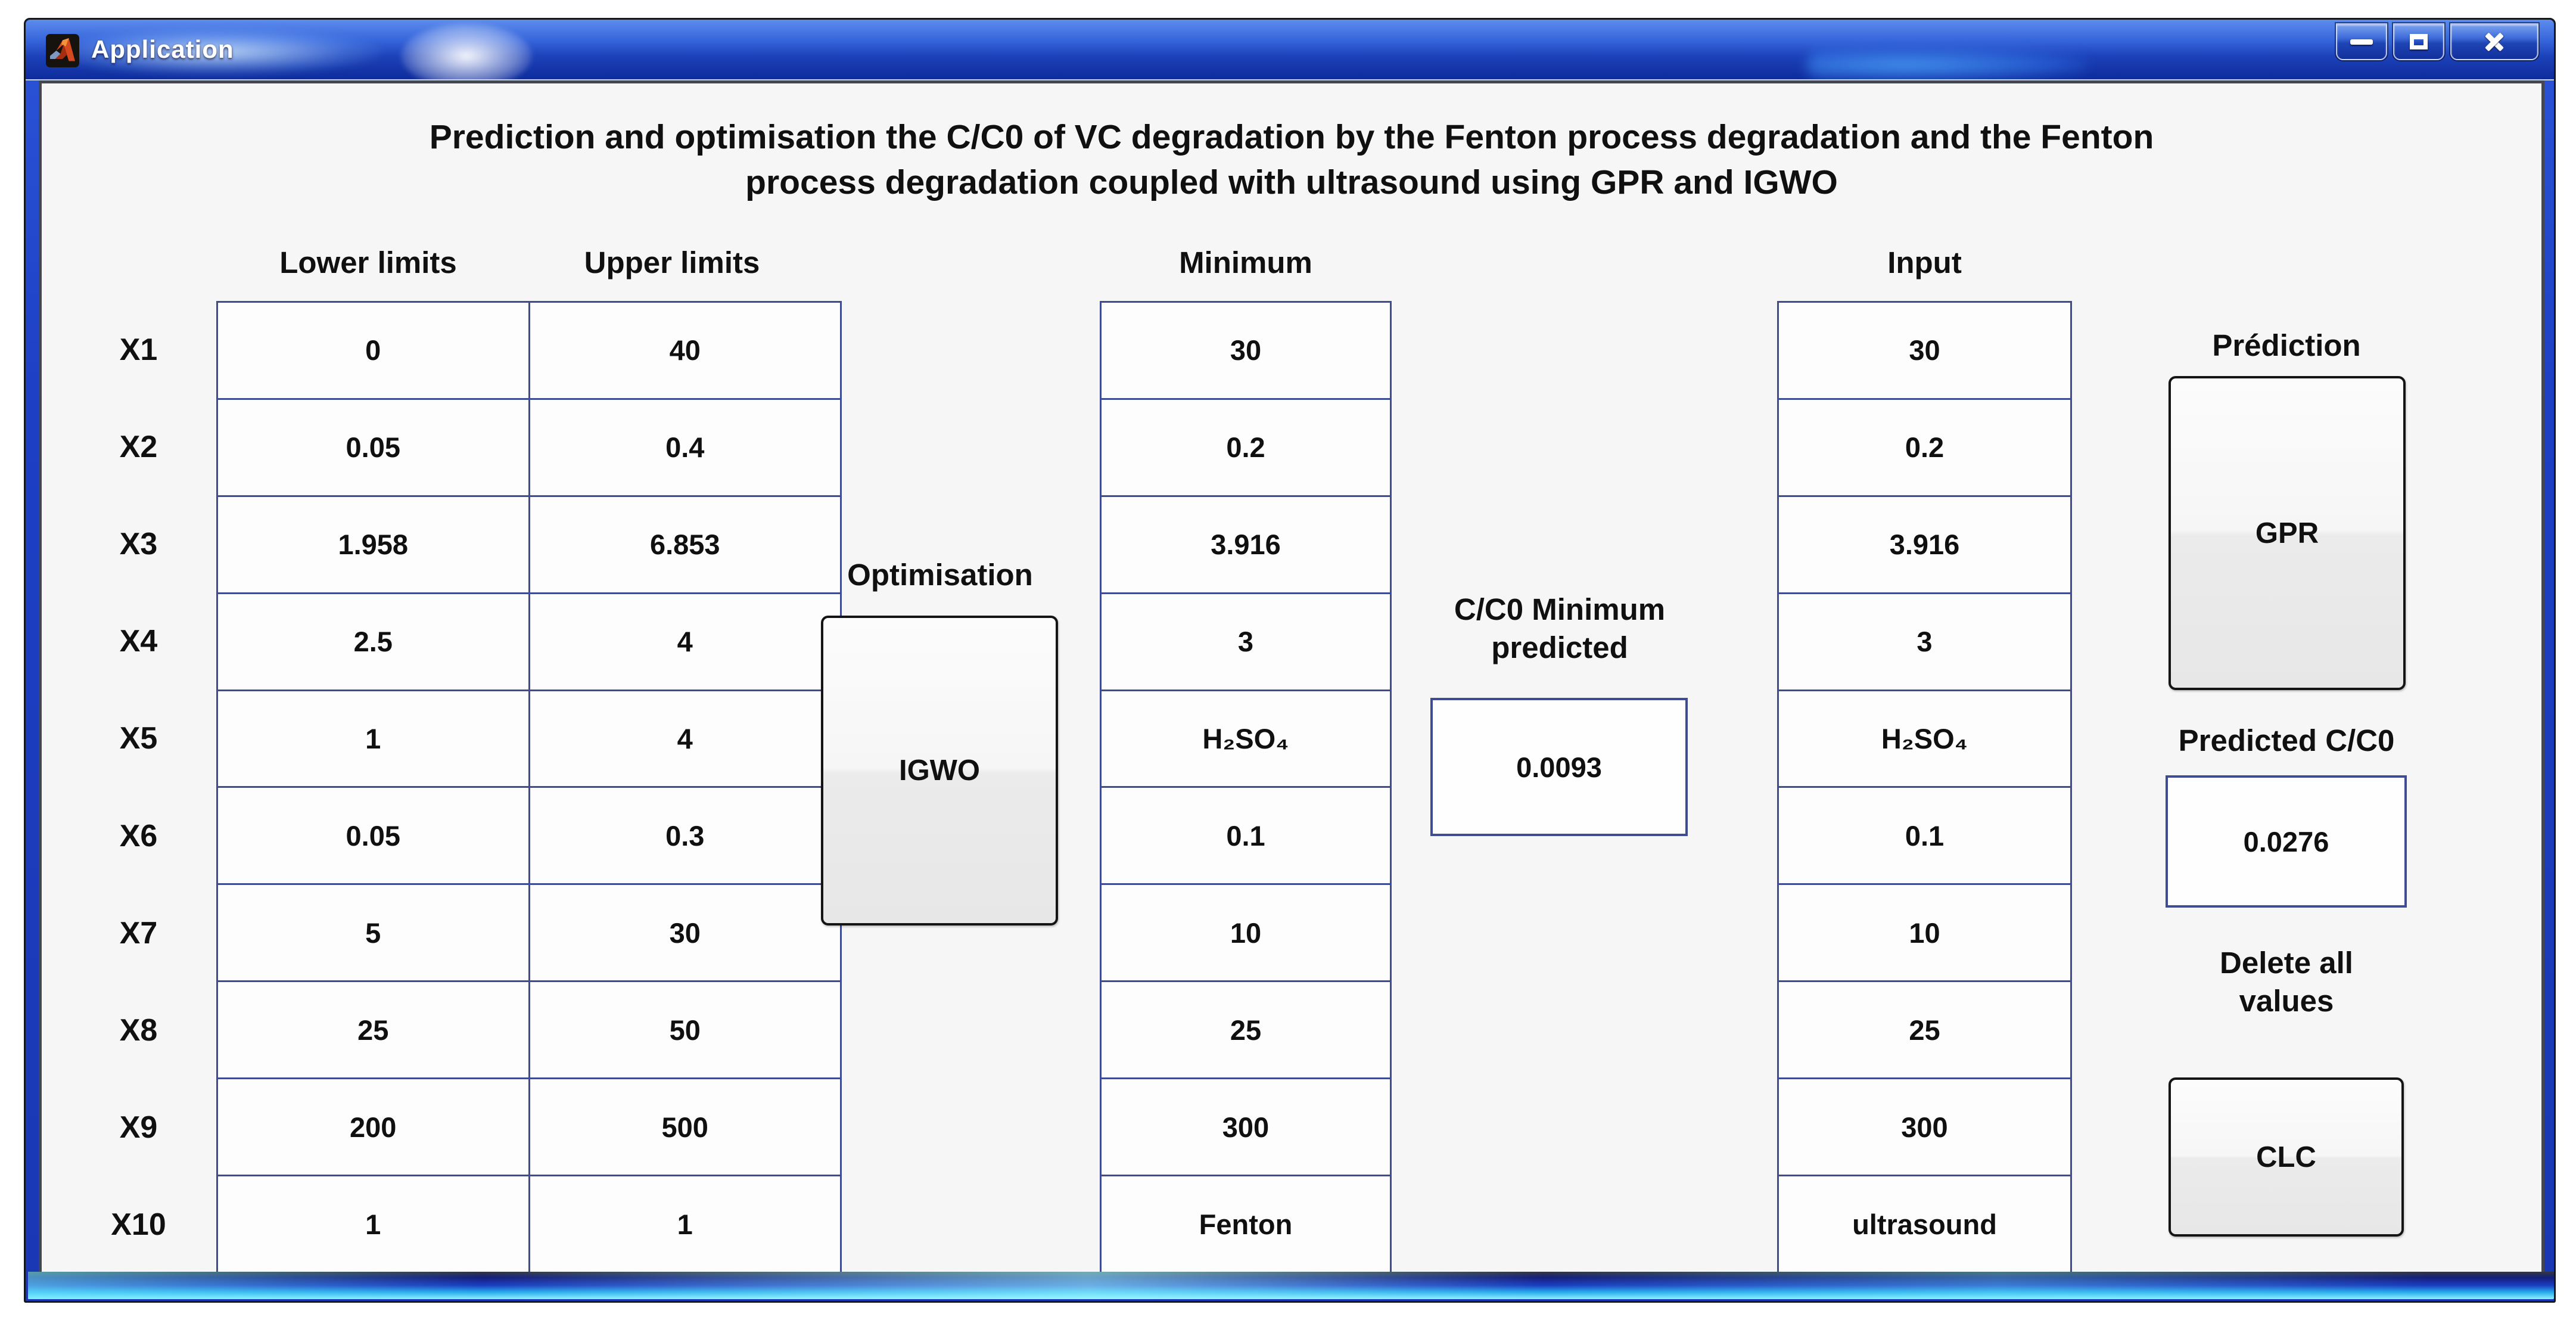 The image size is (2576, 1320). Describe the element at coordinates (1559, 767) in the screenshot. I see `cc0-minimum-predicted-value: 0.0093` at that location.